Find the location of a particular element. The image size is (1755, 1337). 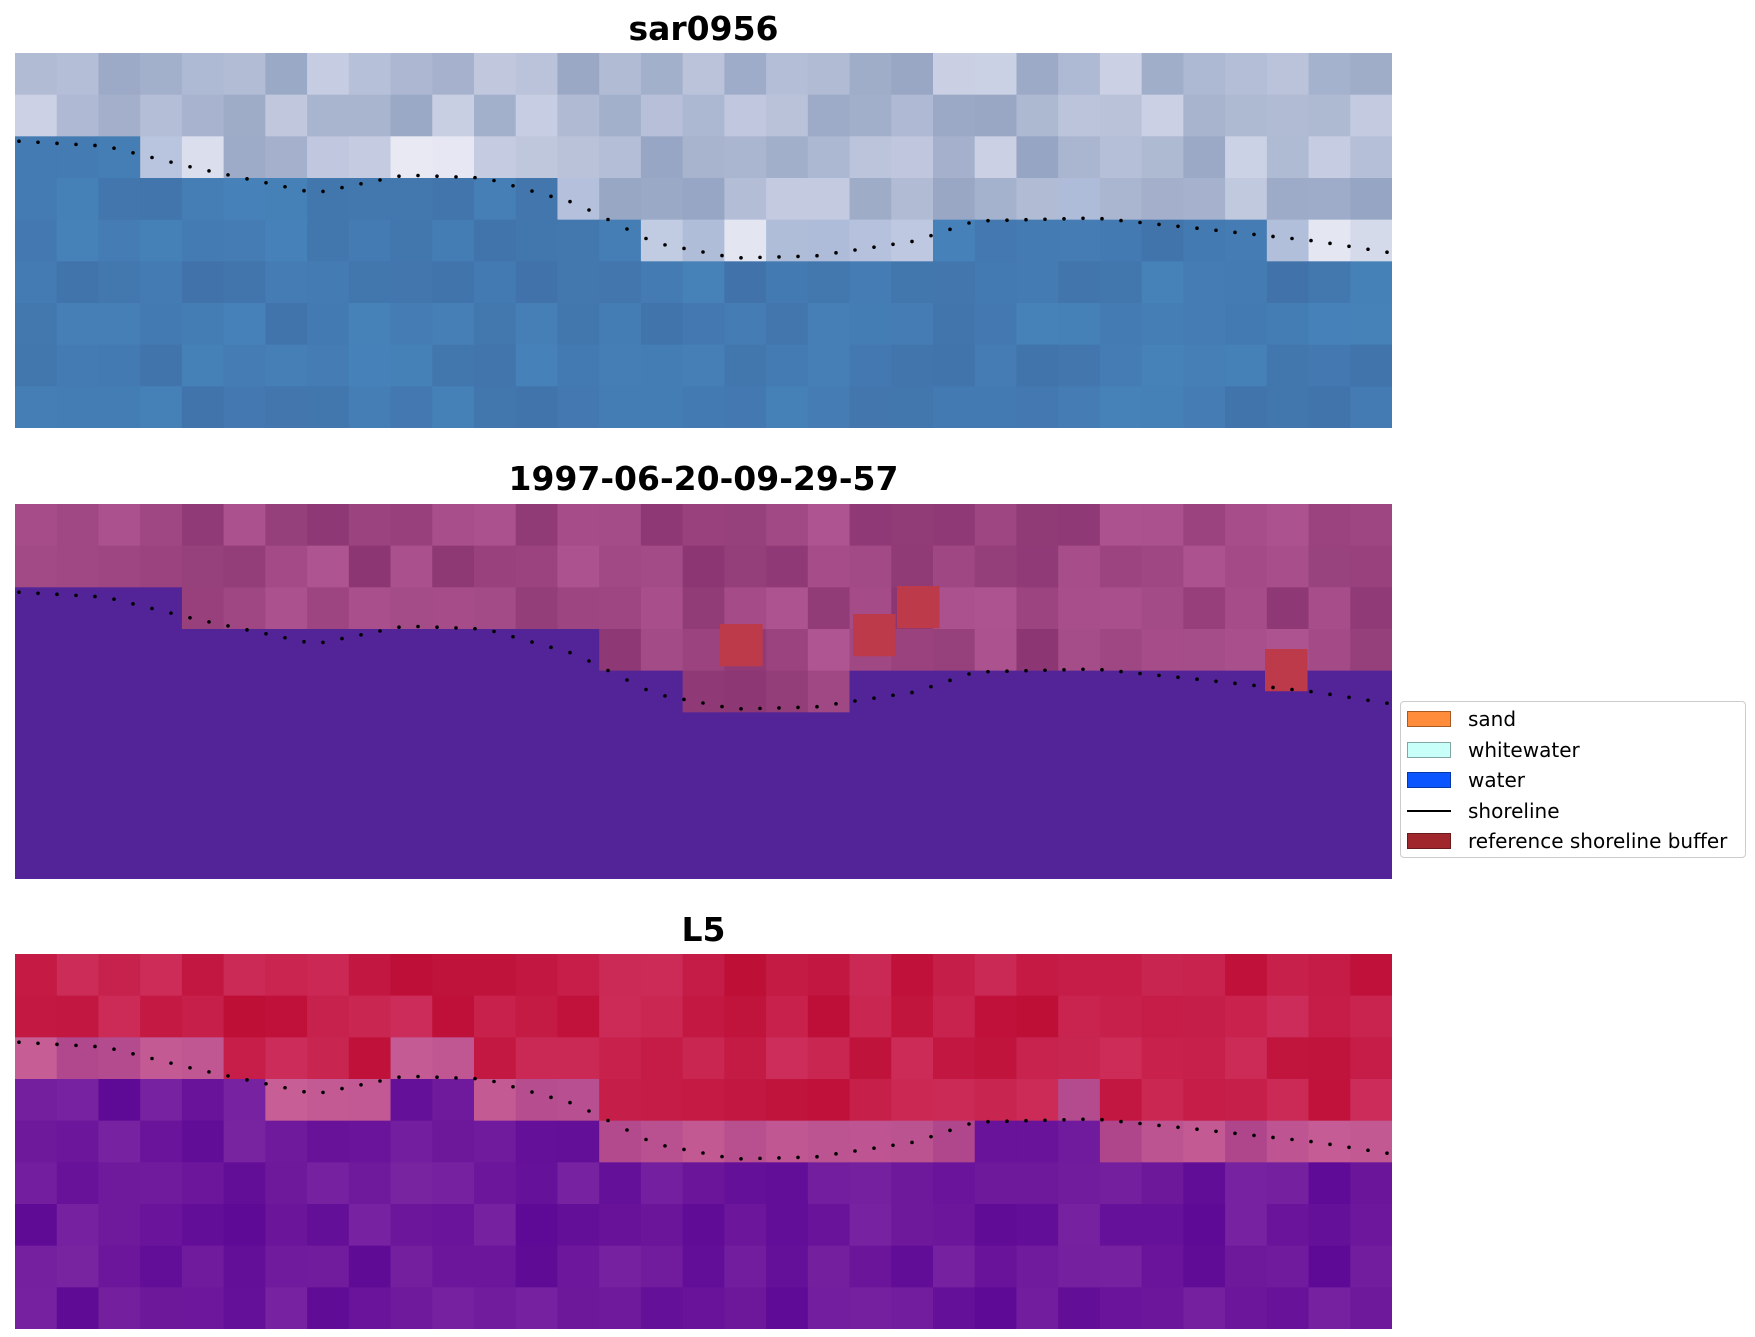

reference-buffer-swatch is located at coordinates (1429, 841).